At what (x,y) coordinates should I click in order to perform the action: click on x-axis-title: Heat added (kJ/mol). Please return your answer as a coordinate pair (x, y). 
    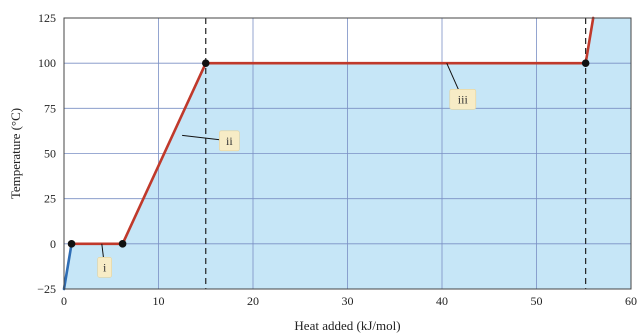
    Looking at the image, I should click on (347, 325).